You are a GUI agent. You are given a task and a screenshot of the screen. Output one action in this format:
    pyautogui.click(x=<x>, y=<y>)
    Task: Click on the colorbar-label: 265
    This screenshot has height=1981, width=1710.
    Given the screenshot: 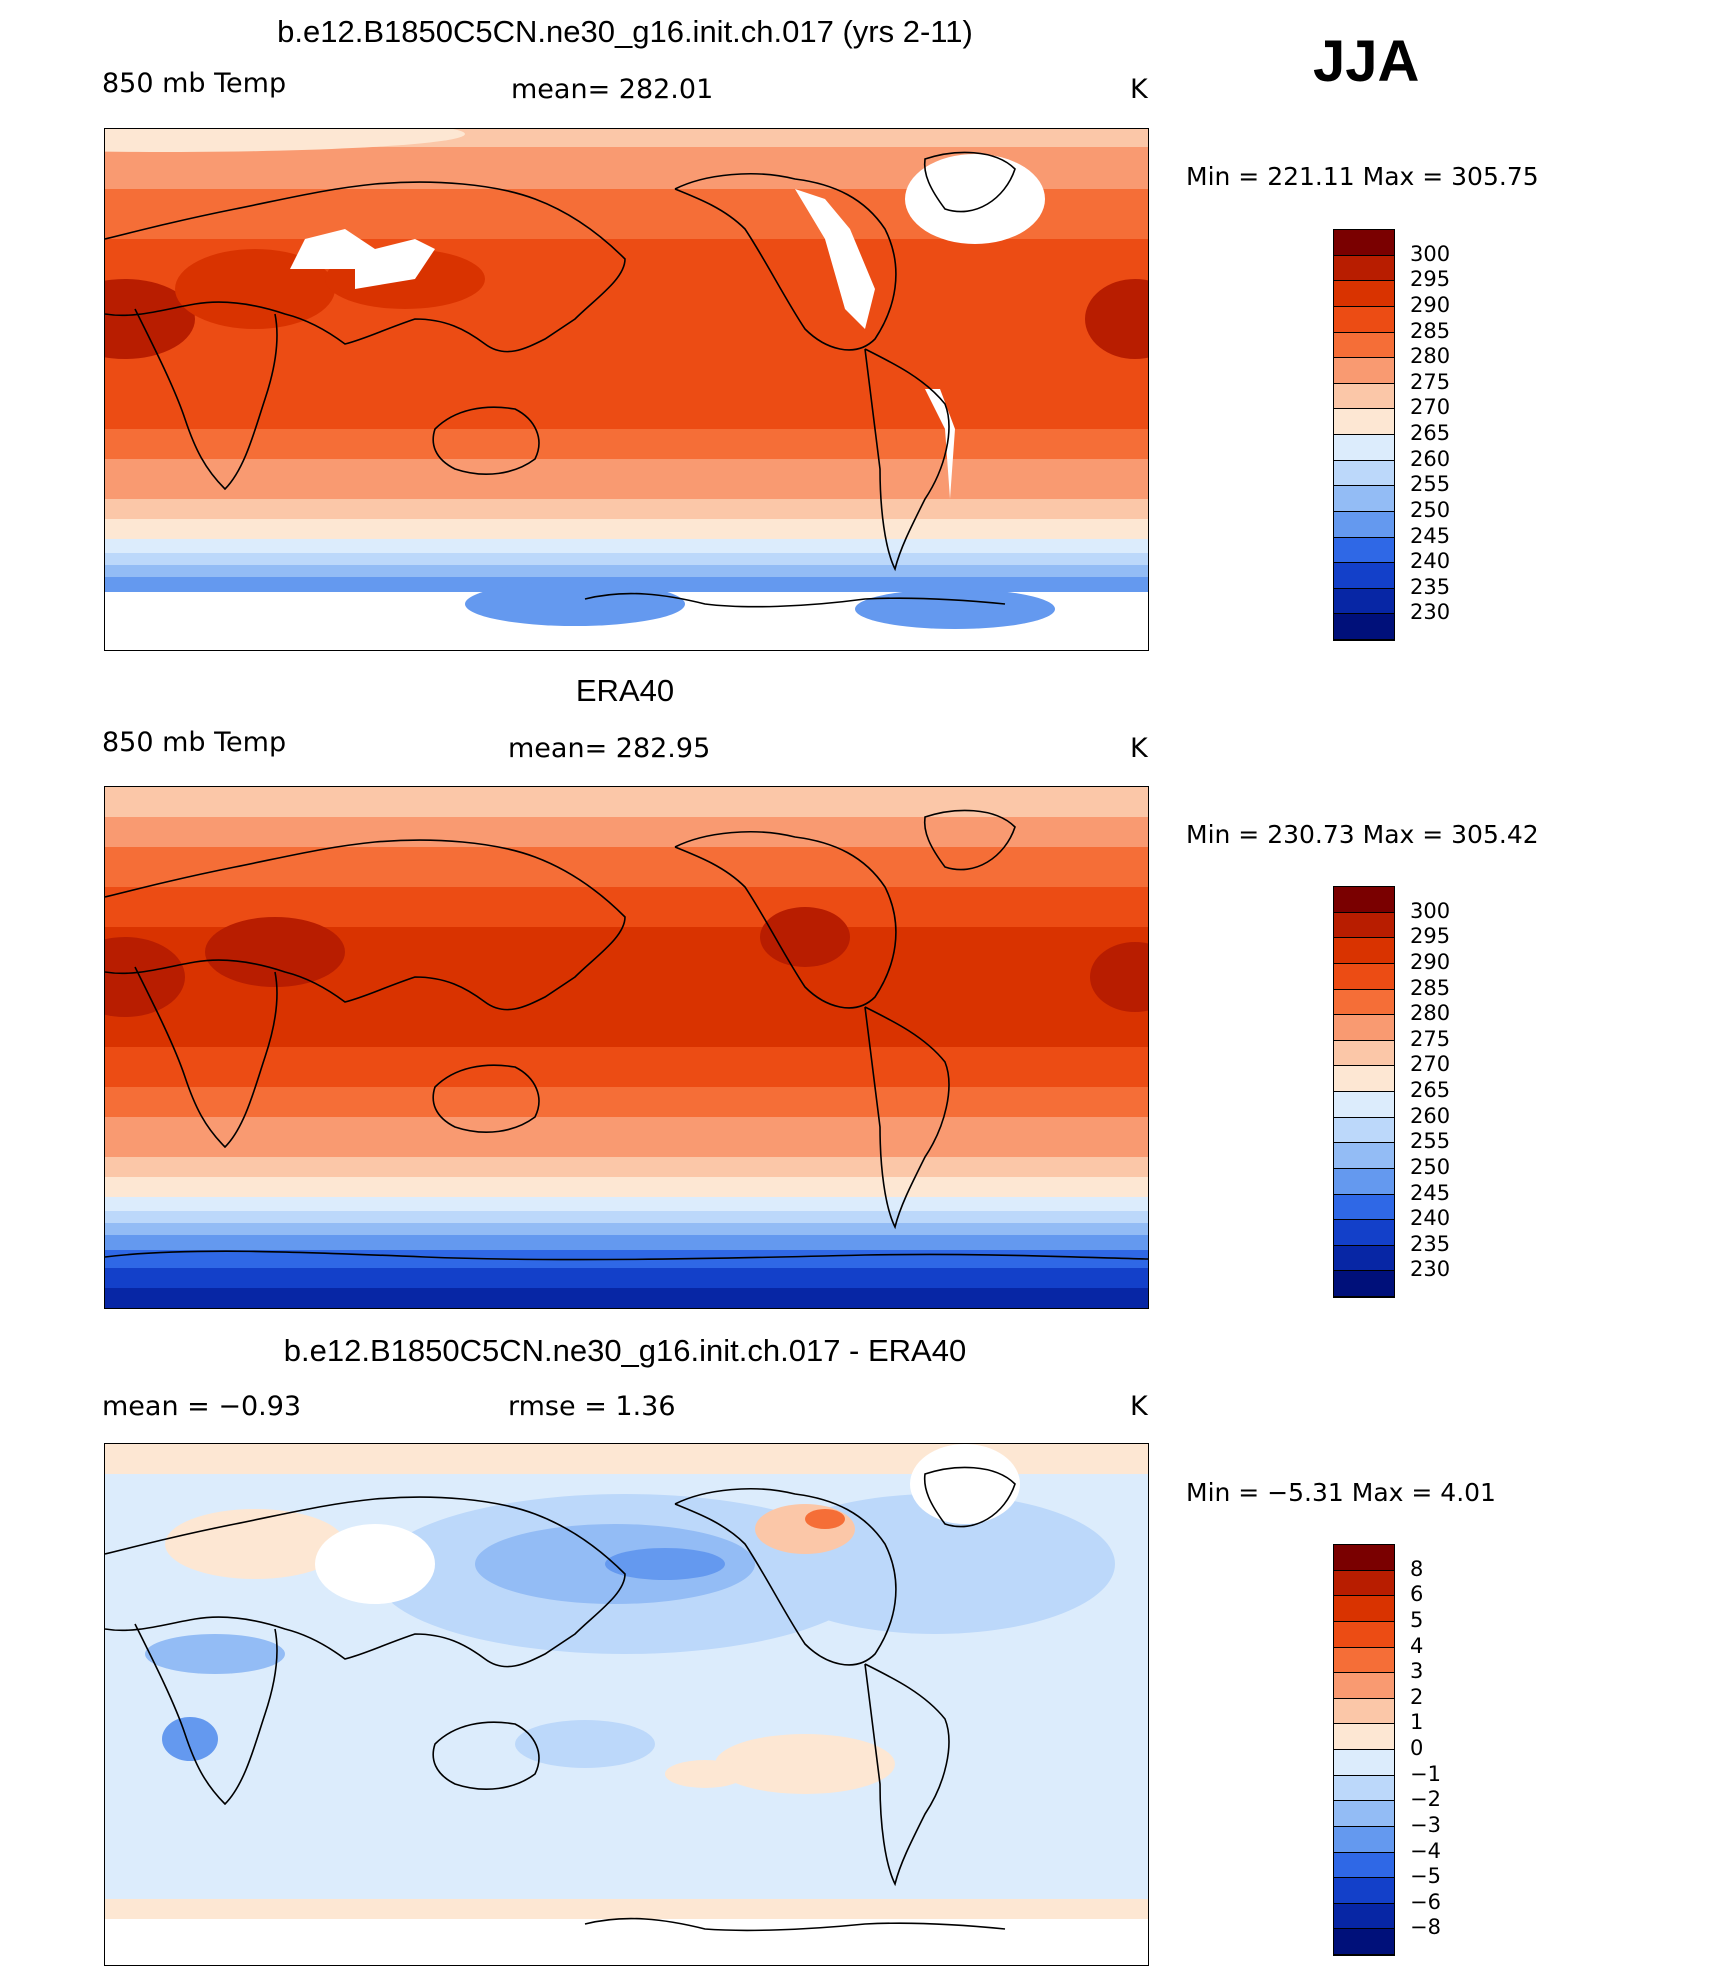 What is the action you would take?
    pyautogui.click(x=1430, y=1090)
    